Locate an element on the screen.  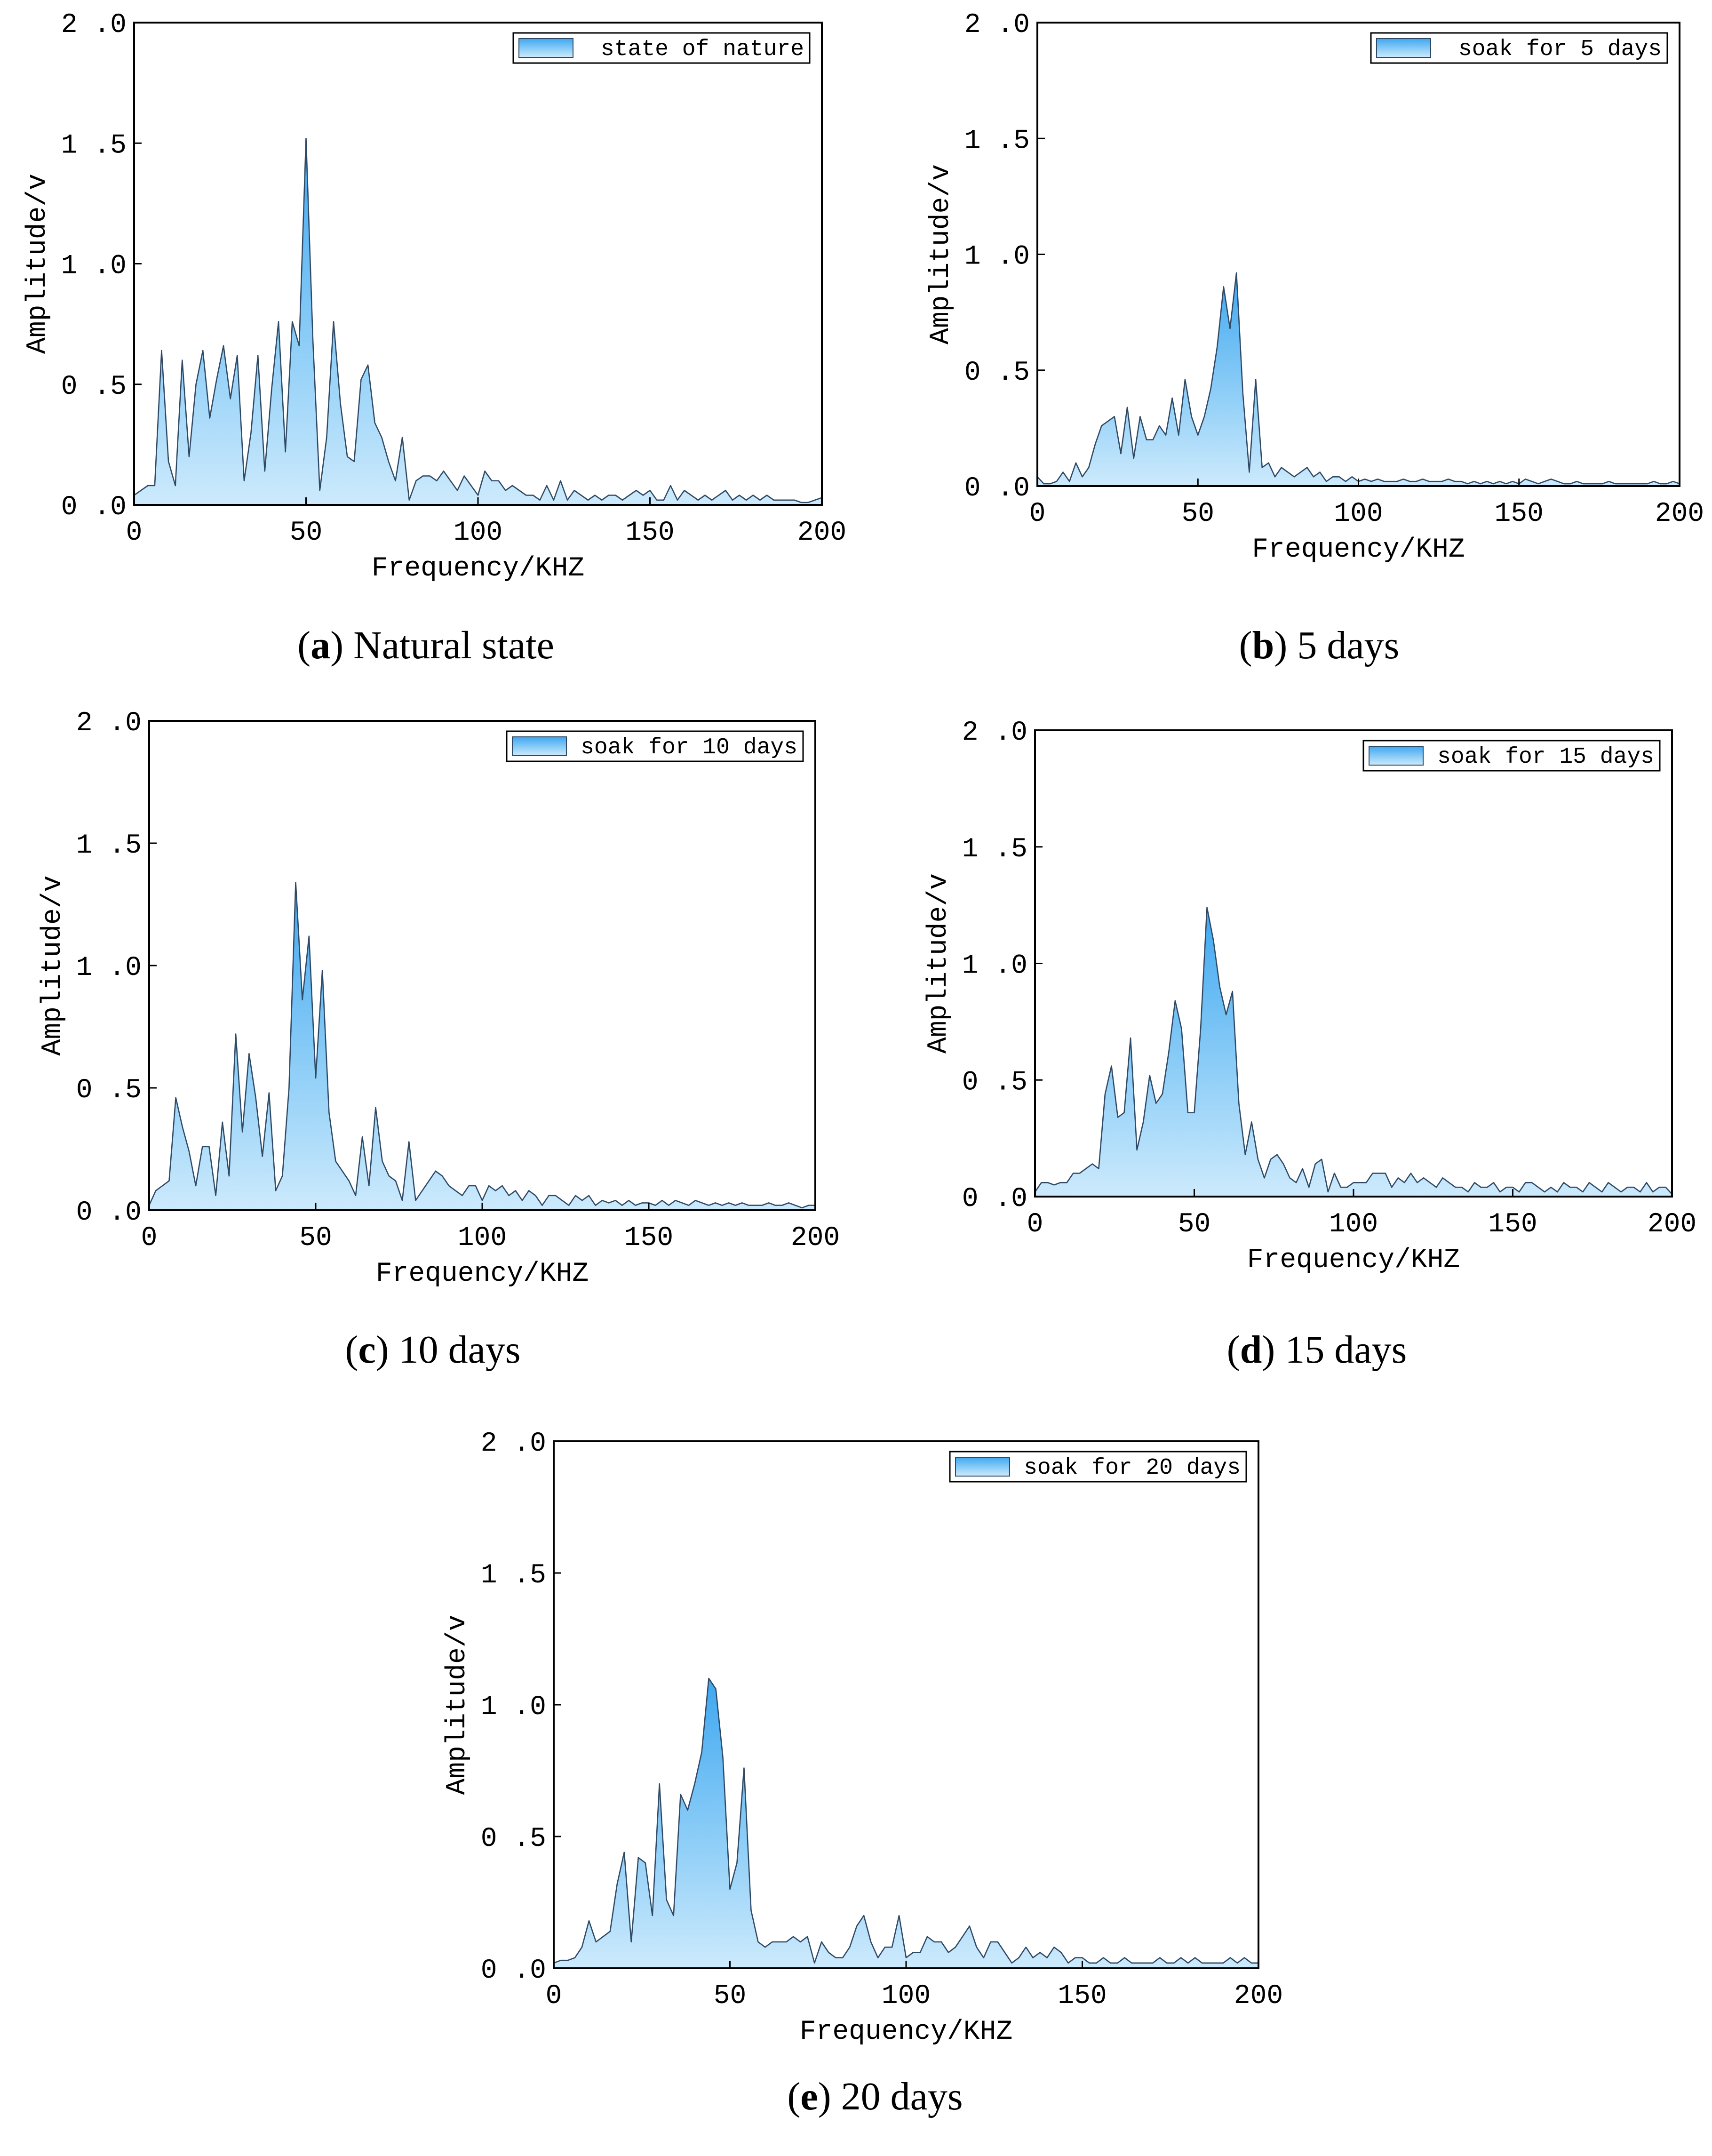
caption-text: 5 days is located at coordinates (1348, 645).